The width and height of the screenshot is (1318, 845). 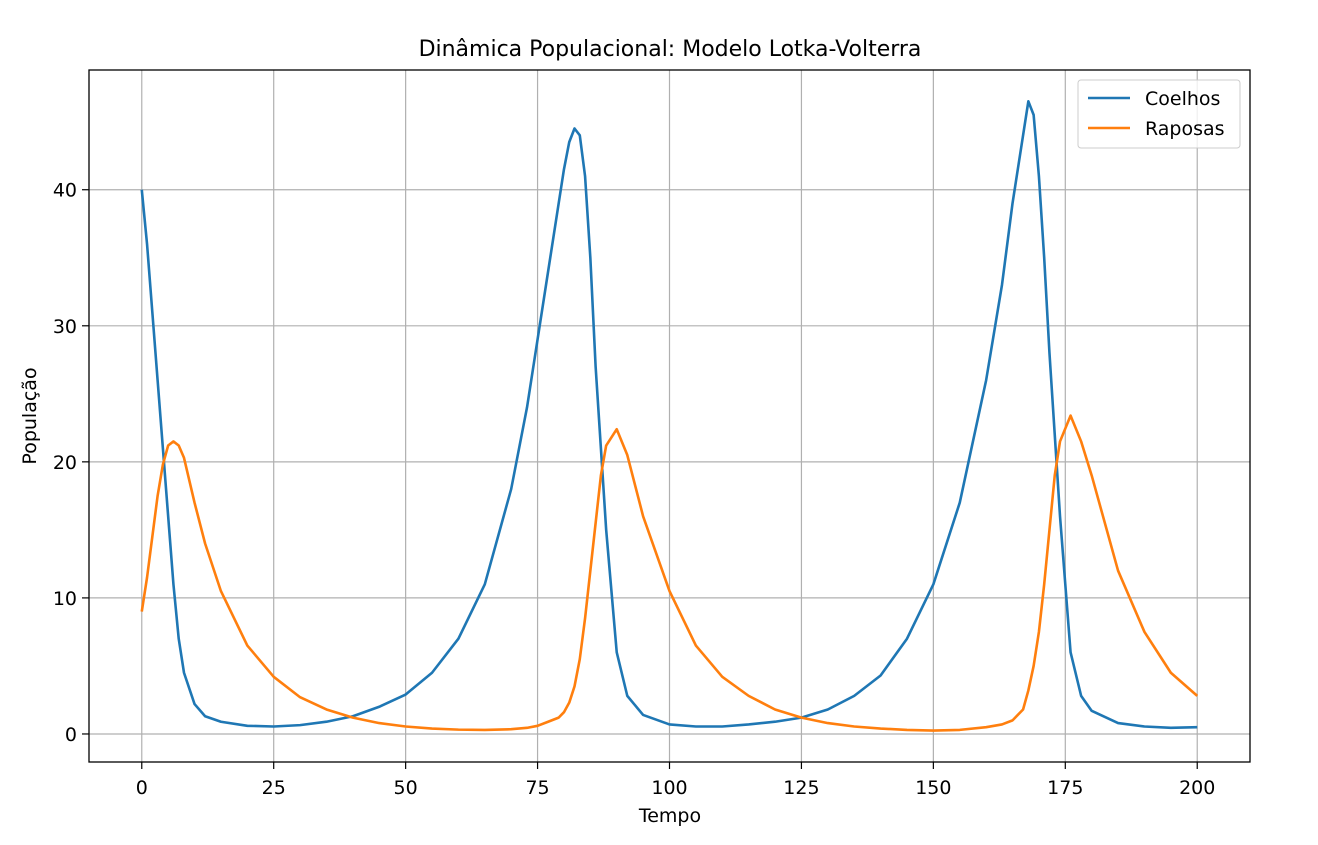 What do you see at coordinates (537, 788) in the screenshot?
I see `x-tick-label: 75` at bounding box center [537, 788].